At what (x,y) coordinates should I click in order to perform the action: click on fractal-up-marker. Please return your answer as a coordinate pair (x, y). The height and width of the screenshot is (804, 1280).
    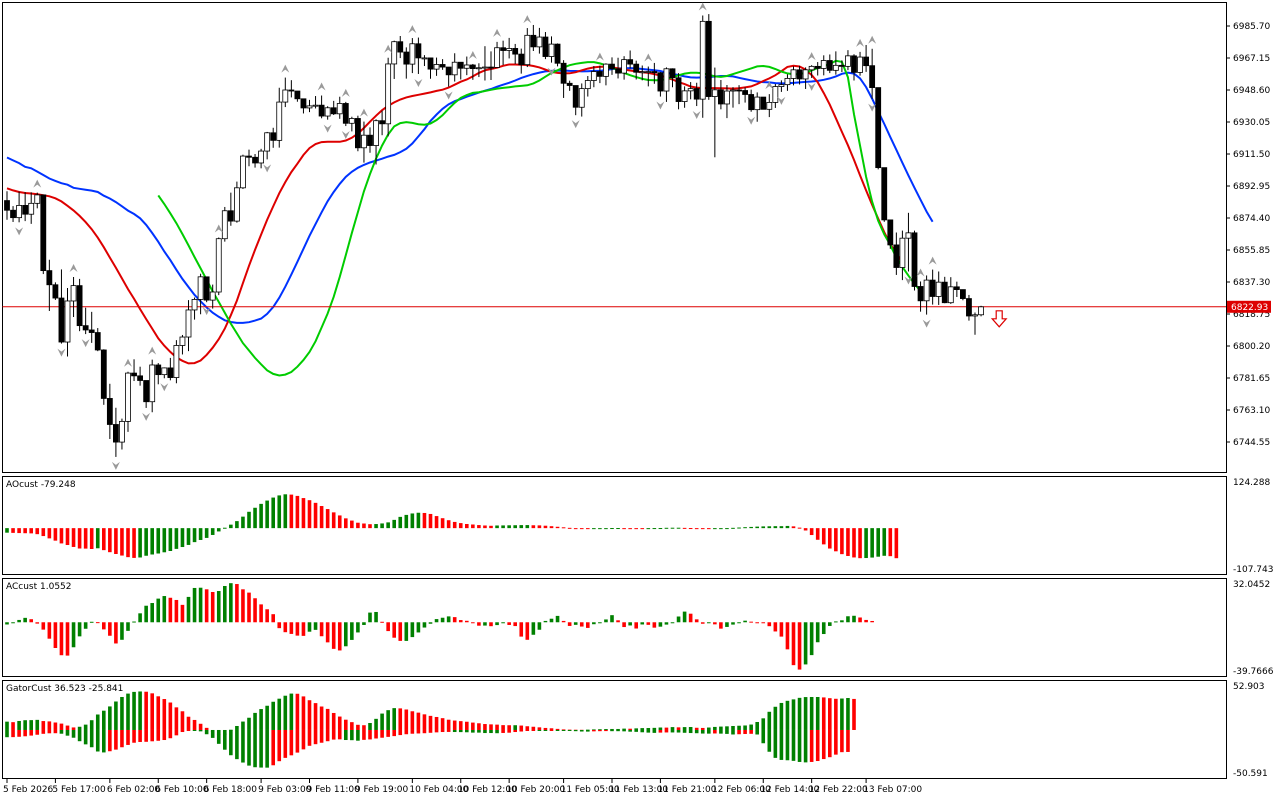
    Looking at the image, I should click on (769, 85).